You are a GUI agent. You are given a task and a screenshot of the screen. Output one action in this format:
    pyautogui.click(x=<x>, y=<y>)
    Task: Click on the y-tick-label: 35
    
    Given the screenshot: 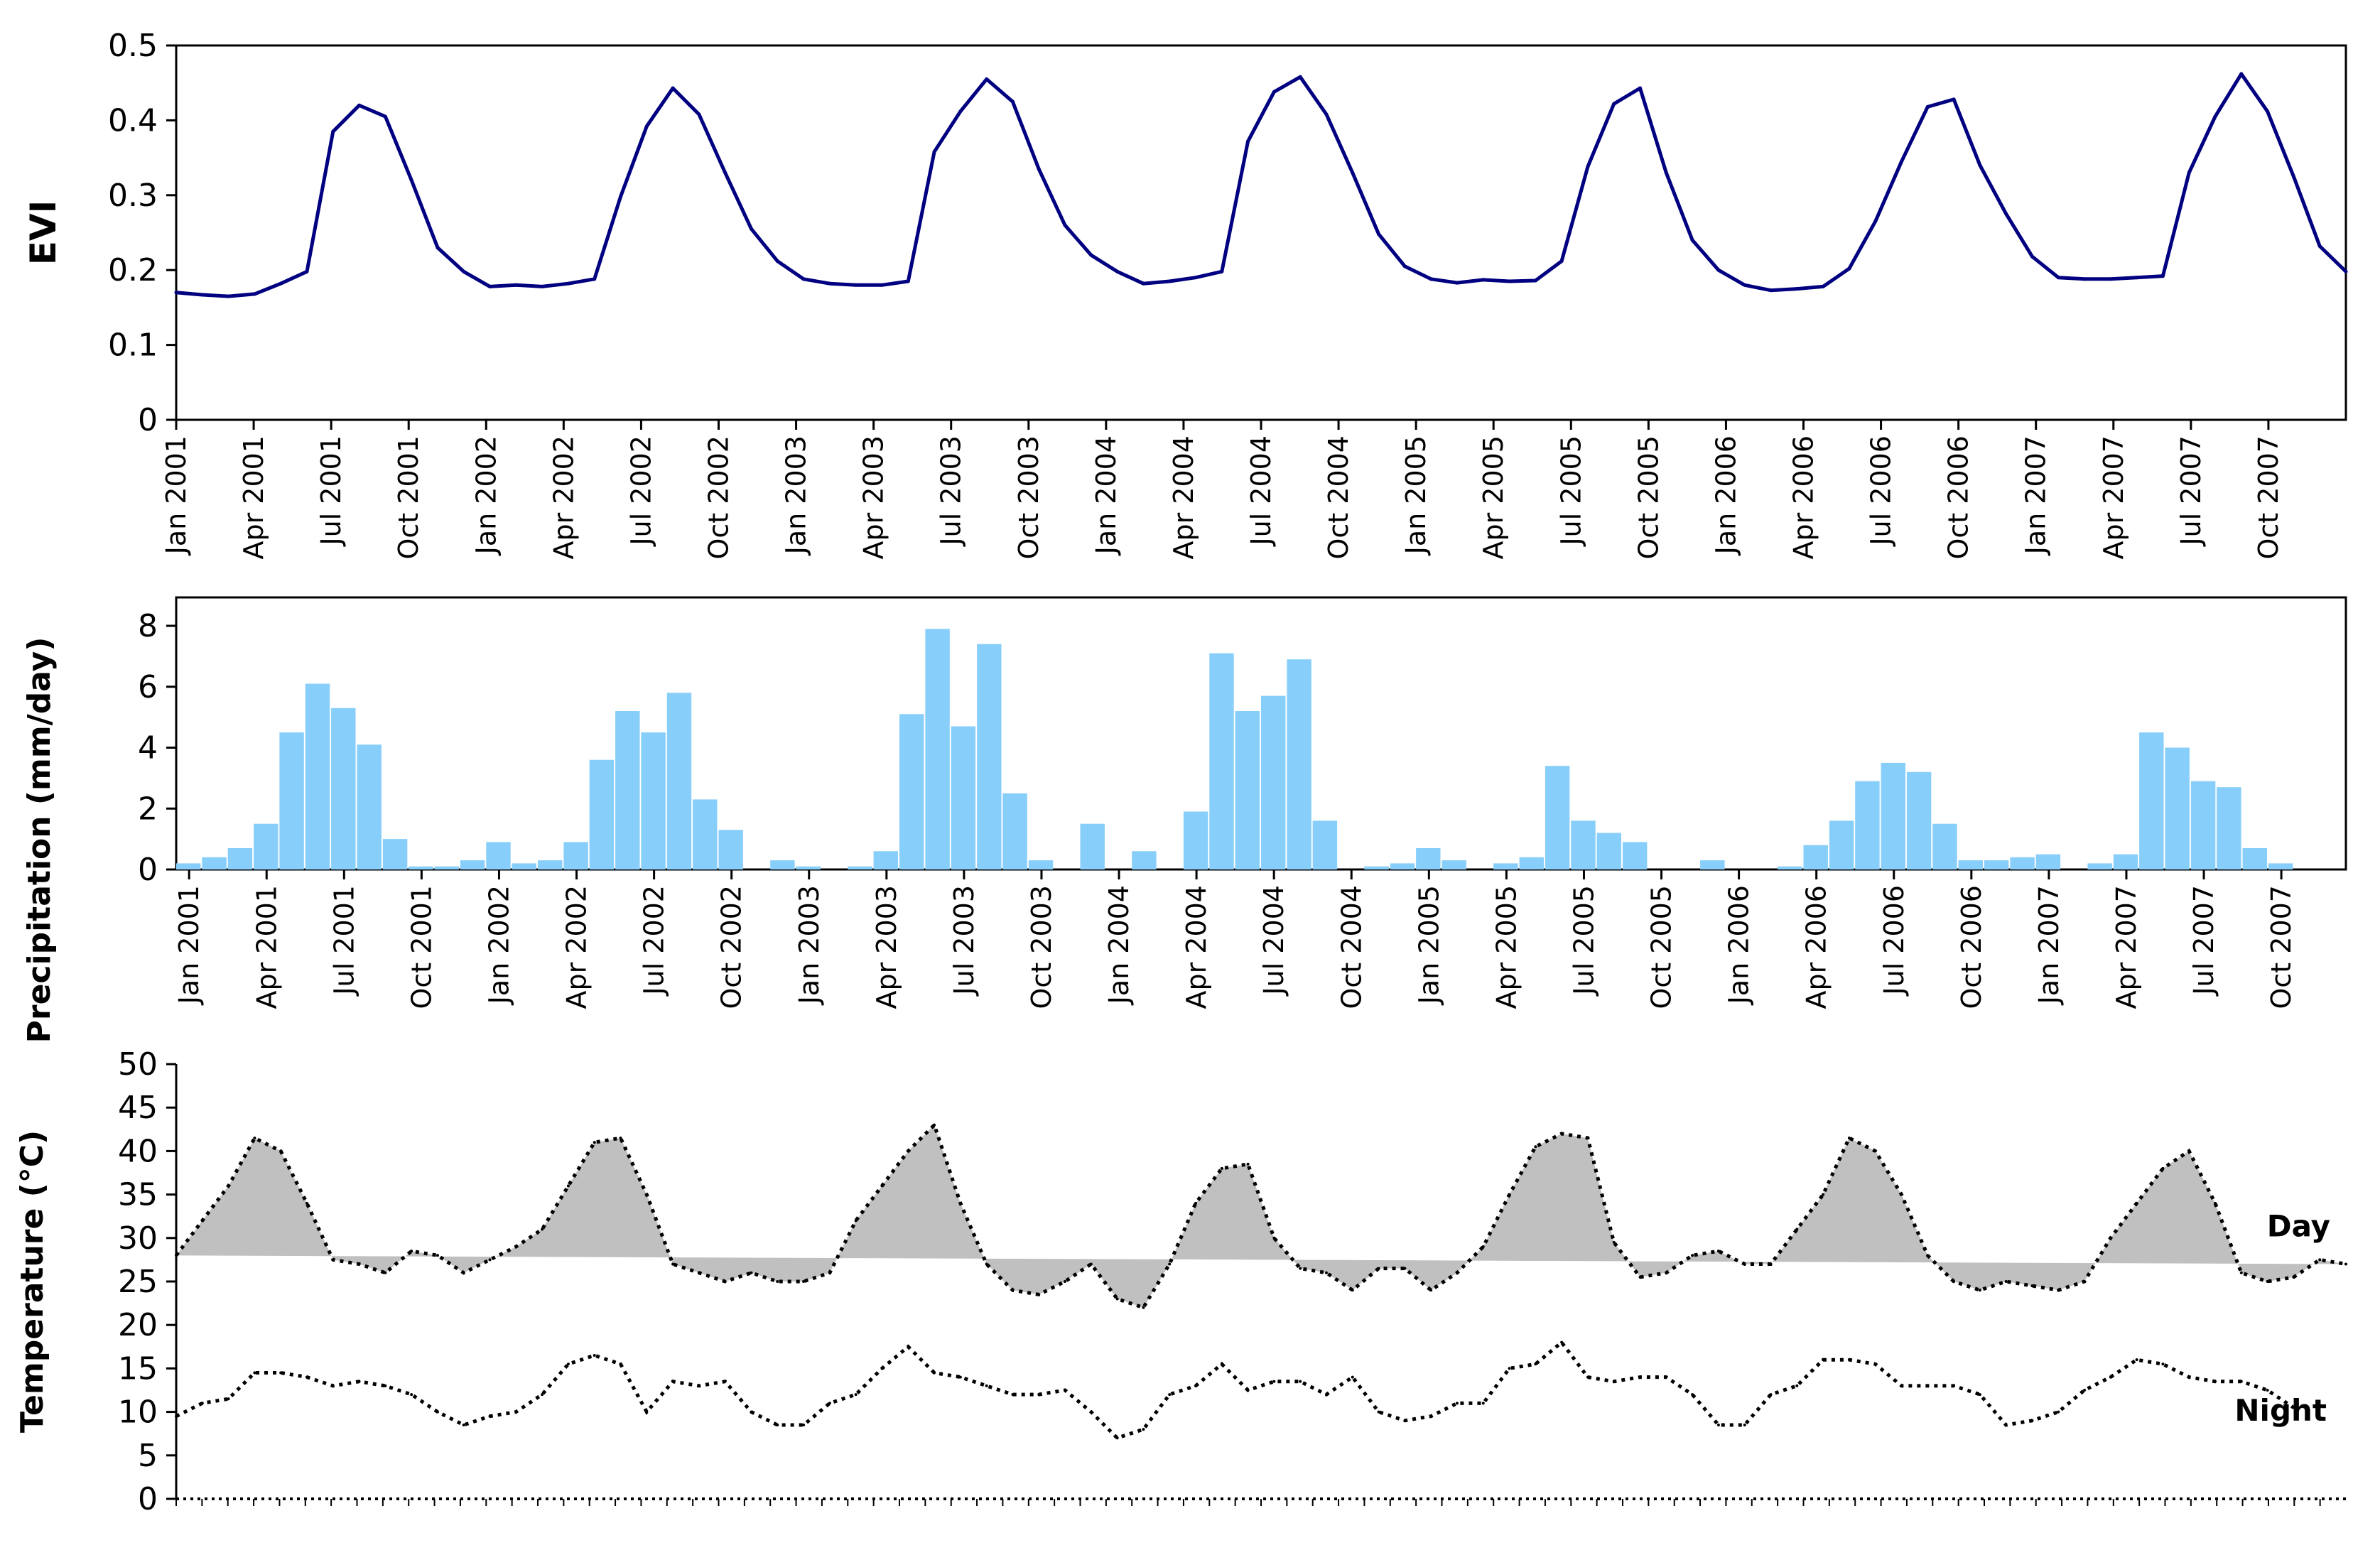 What is the action you would take?
    pyautogui.click(x=138, y=1195)
    